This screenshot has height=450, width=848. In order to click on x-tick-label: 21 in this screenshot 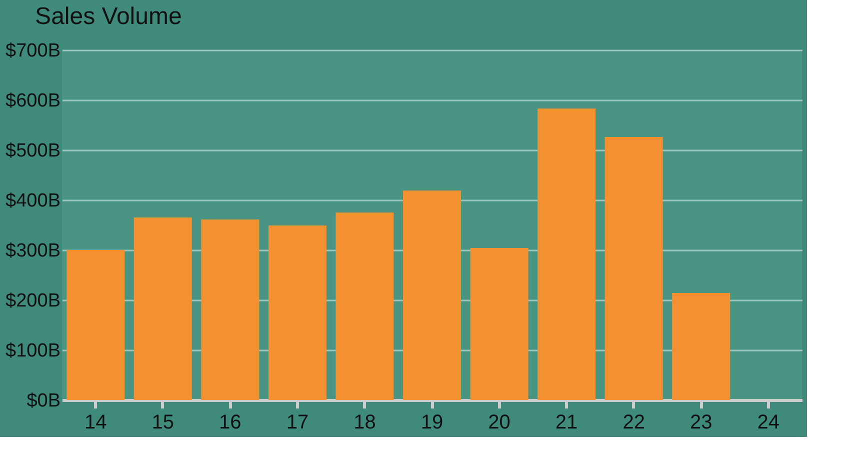, I will do `click(566, 423)`.